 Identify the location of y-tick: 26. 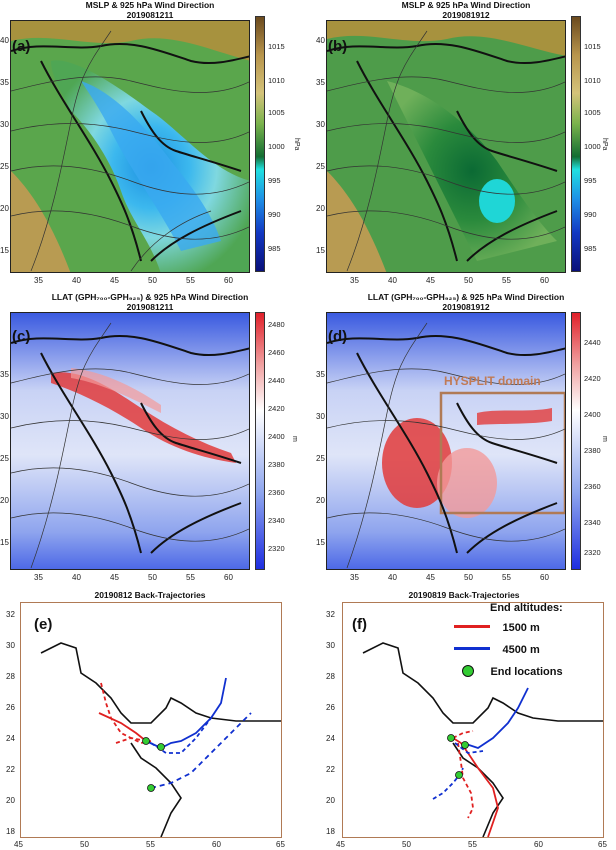
(10, 707).